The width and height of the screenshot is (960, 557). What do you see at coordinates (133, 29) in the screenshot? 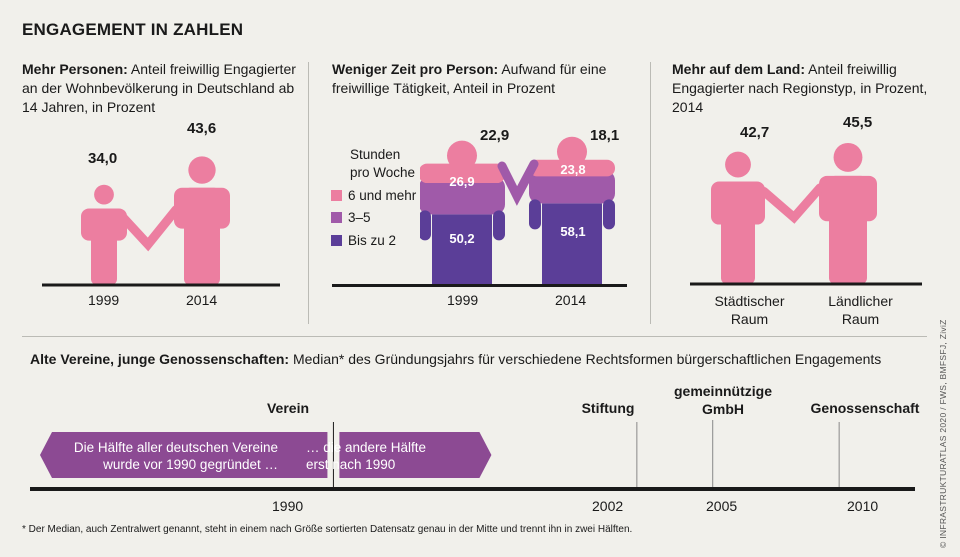
I see `page-title: ENGAGEMENT IN ZAHLEN` at bounding box center [133, 29].